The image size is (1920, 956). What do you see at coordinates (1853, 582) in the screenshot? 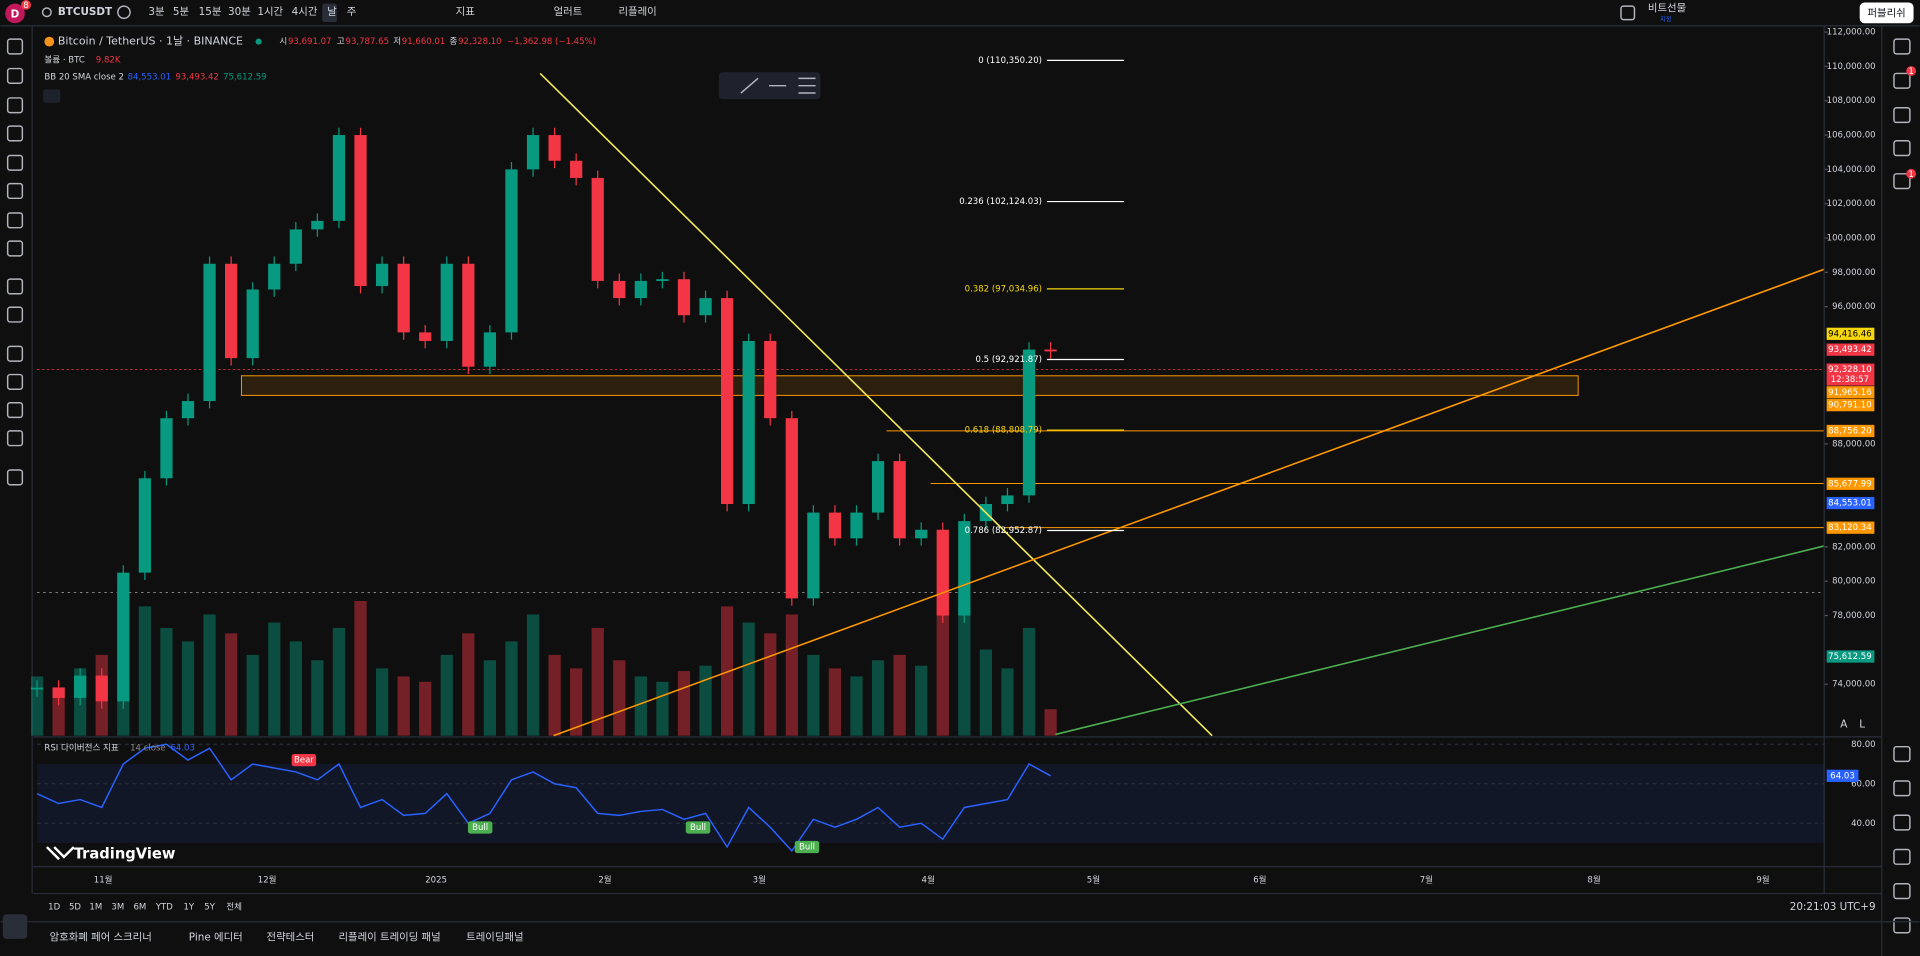
I see `y-tick-label: 80,000.00` at bounding box center [1853, 582].